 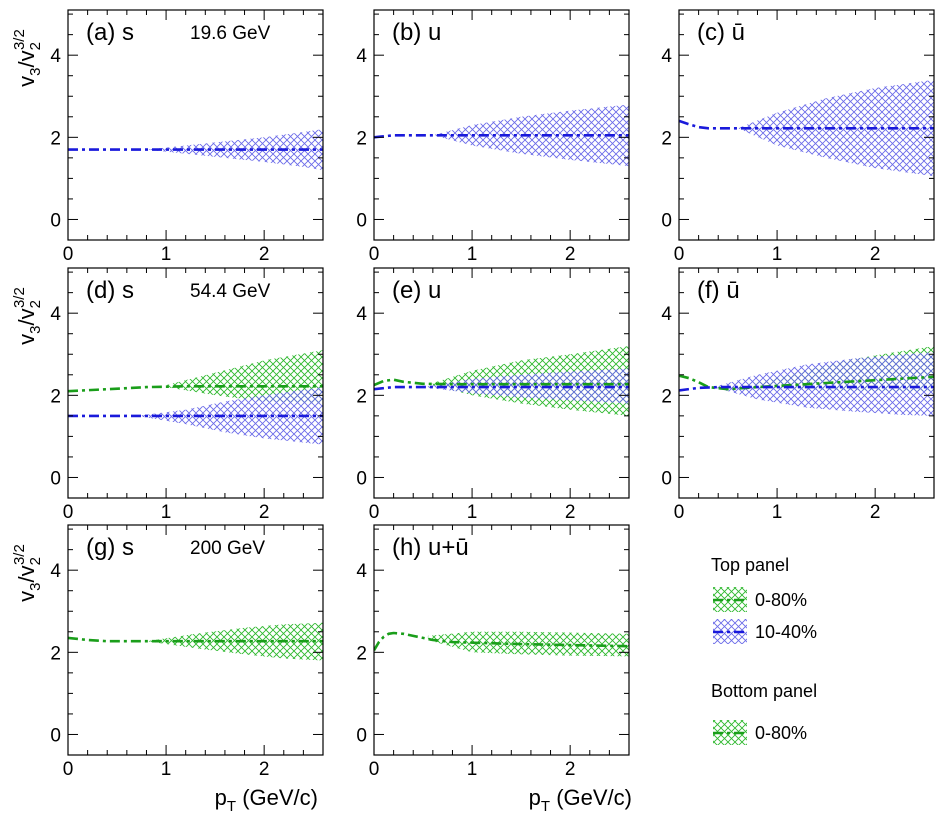 What do you see at coordinates (721, 32) in the screenshot?
I see `panel-label-c: (c) ū` at bounding box center [721, 32].